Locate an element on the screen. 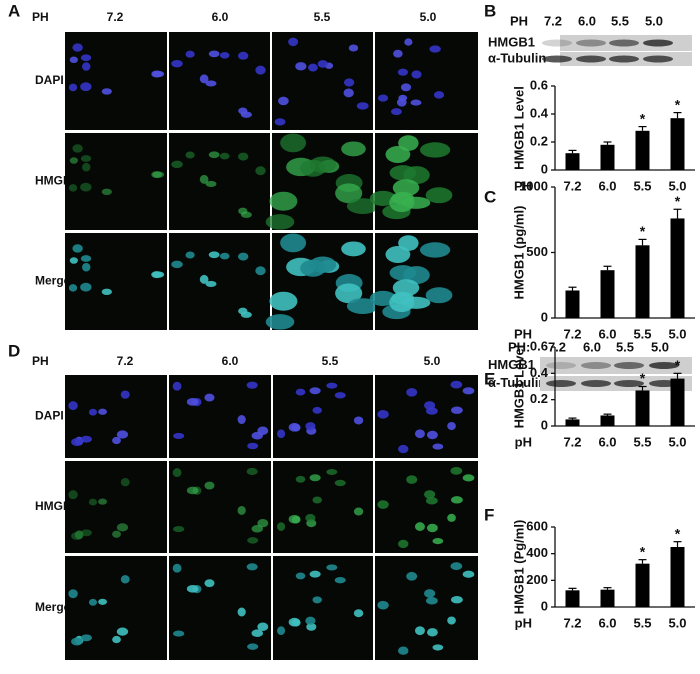 The width and height of the screenshot is (700, 674). y-axis-label: HMGB1 (pg/ml) is located at coordinates (518, 253).